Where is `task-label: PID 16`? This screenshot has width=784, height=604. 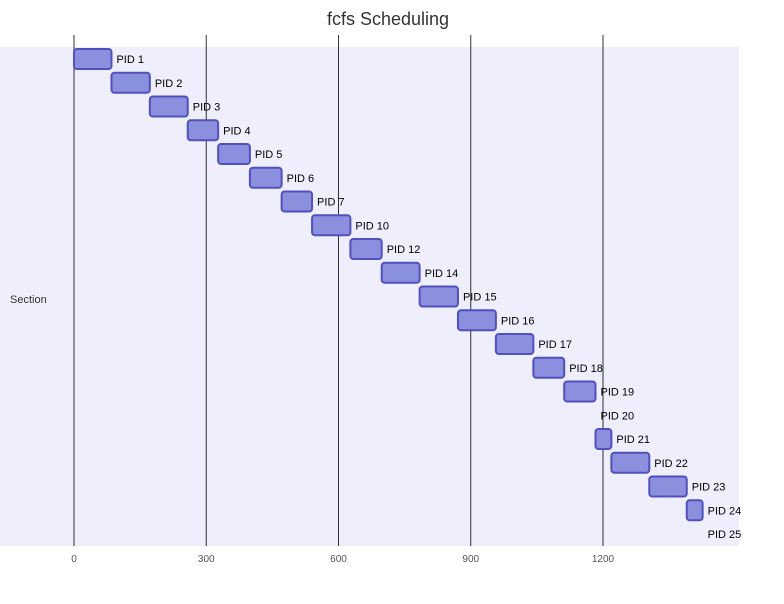
task-label: PID 16 is located at coordinates (518, 321).